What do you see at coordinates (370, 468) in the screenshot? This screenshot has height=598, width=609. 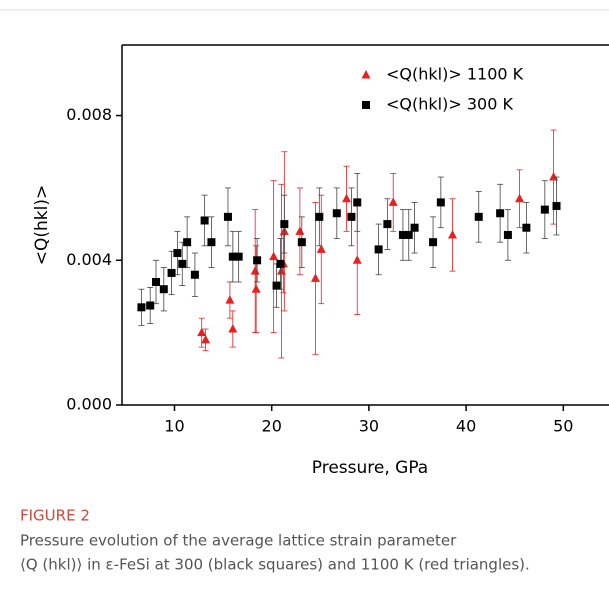 I see `x-axis-label: Pressure, GPa` at bounding box center [370, 468].